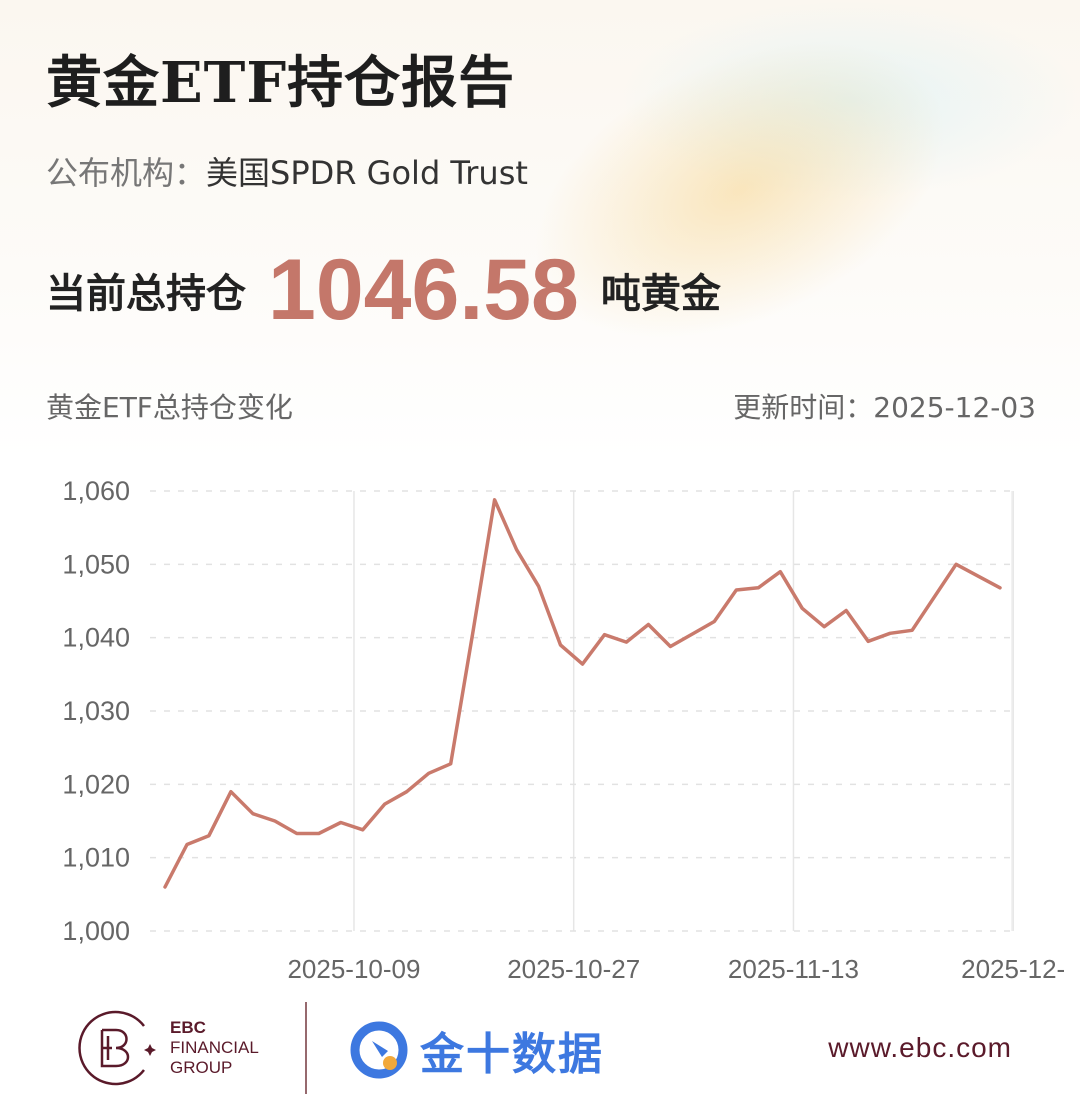 The height and width of the screenshot is (1115, 1080). I want to click on publisher-label: 公布机构：, so click(126, 173).